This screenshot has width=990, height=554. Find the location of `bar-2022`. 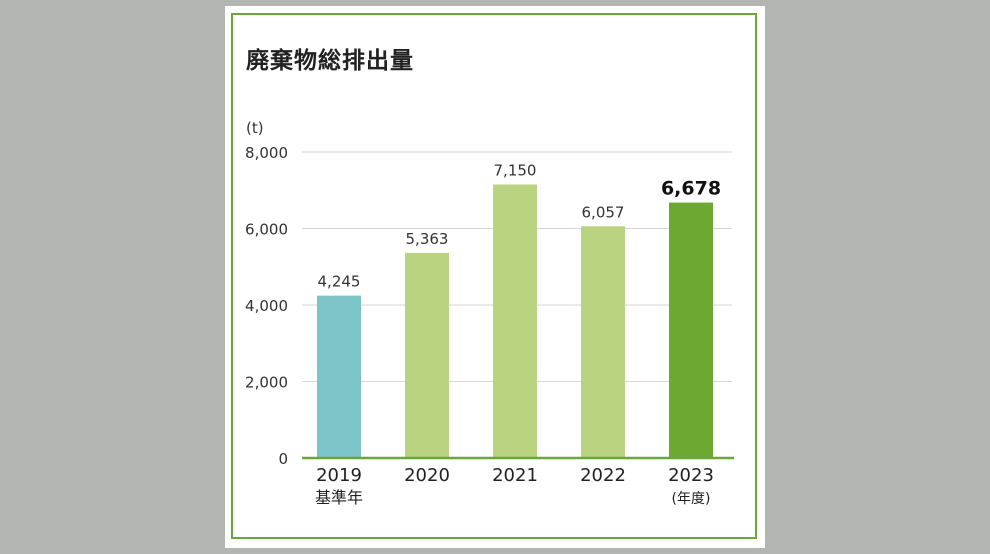

bar-2022 is located at coordinates (603, 342).